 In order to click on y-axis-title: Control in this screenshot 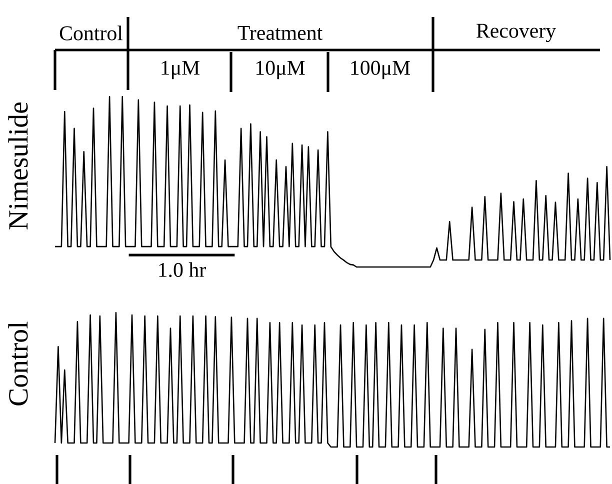, I will do `click(18, 364)`.